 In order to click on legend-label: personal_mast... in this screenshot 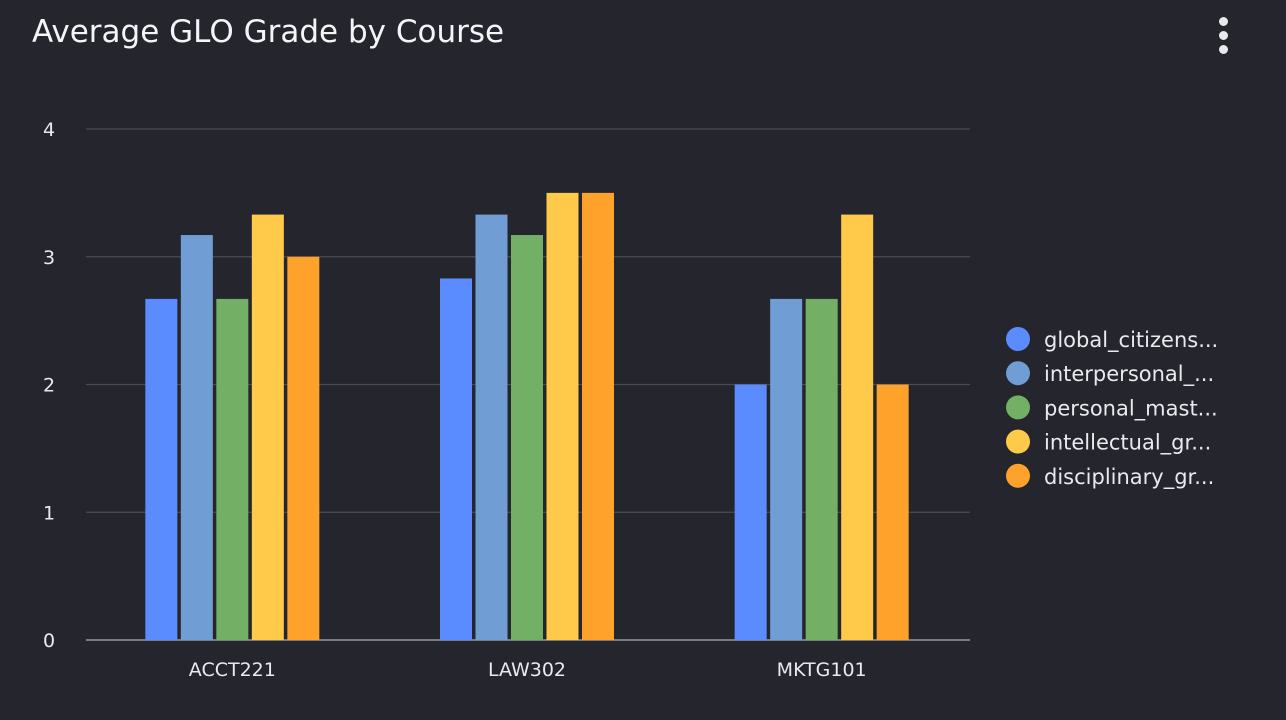, I will do `click(1131, 408)`.